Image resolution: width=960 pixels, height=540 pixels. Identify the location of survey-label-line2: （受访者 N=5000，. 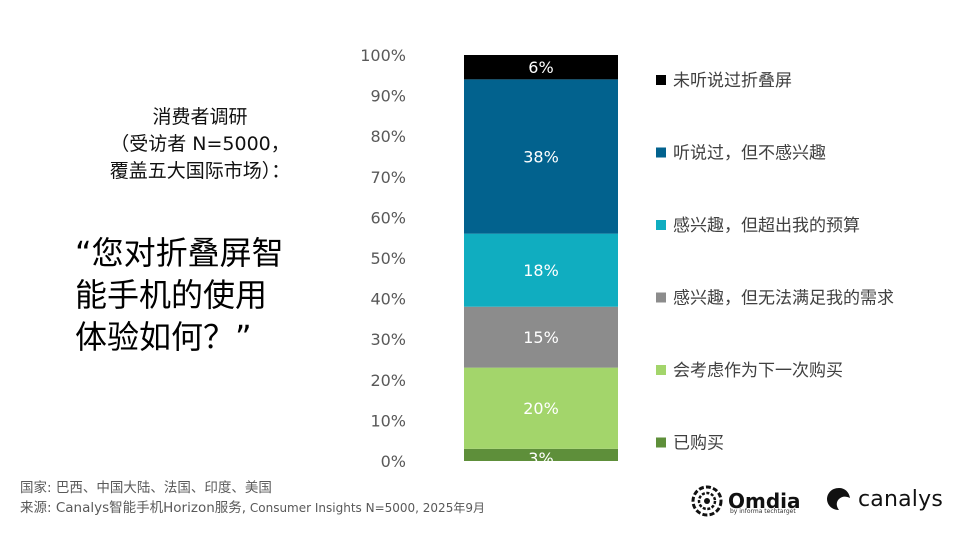
(200, 144).